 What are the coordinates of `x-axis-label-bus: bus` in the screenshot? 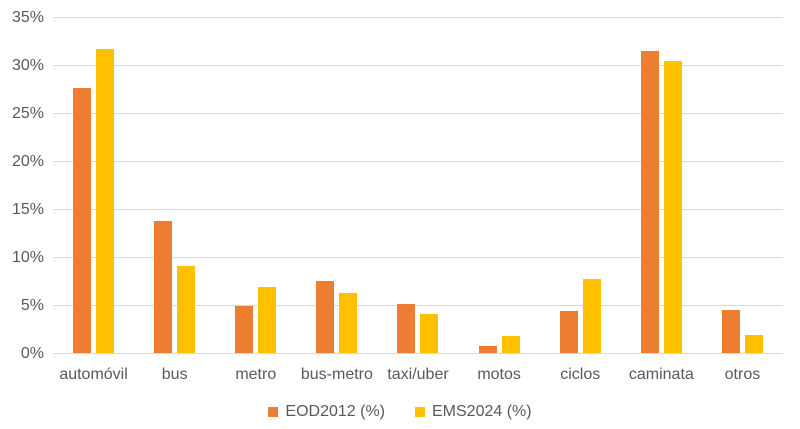 It's located at (174, 374).